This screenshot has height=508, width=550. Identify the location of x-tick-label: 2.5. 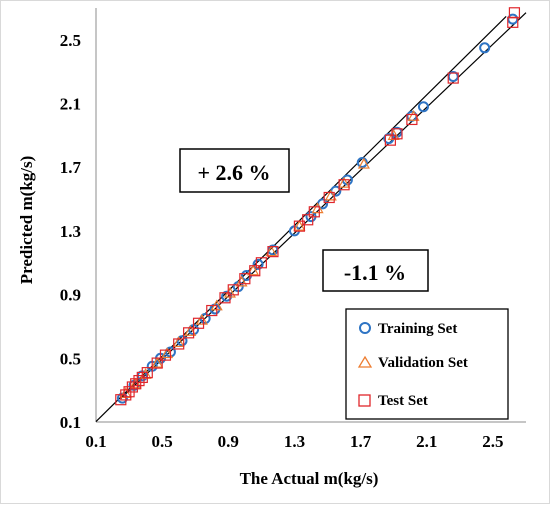
(492, 441).